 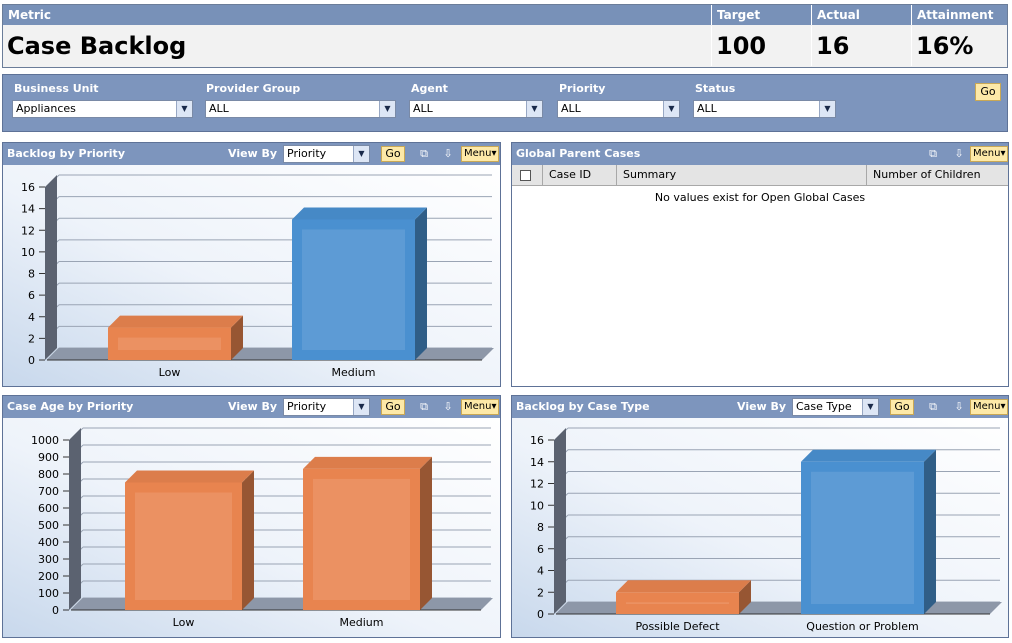 I want to click on agent-select: ALL ▼, so click(x=476, y=109).